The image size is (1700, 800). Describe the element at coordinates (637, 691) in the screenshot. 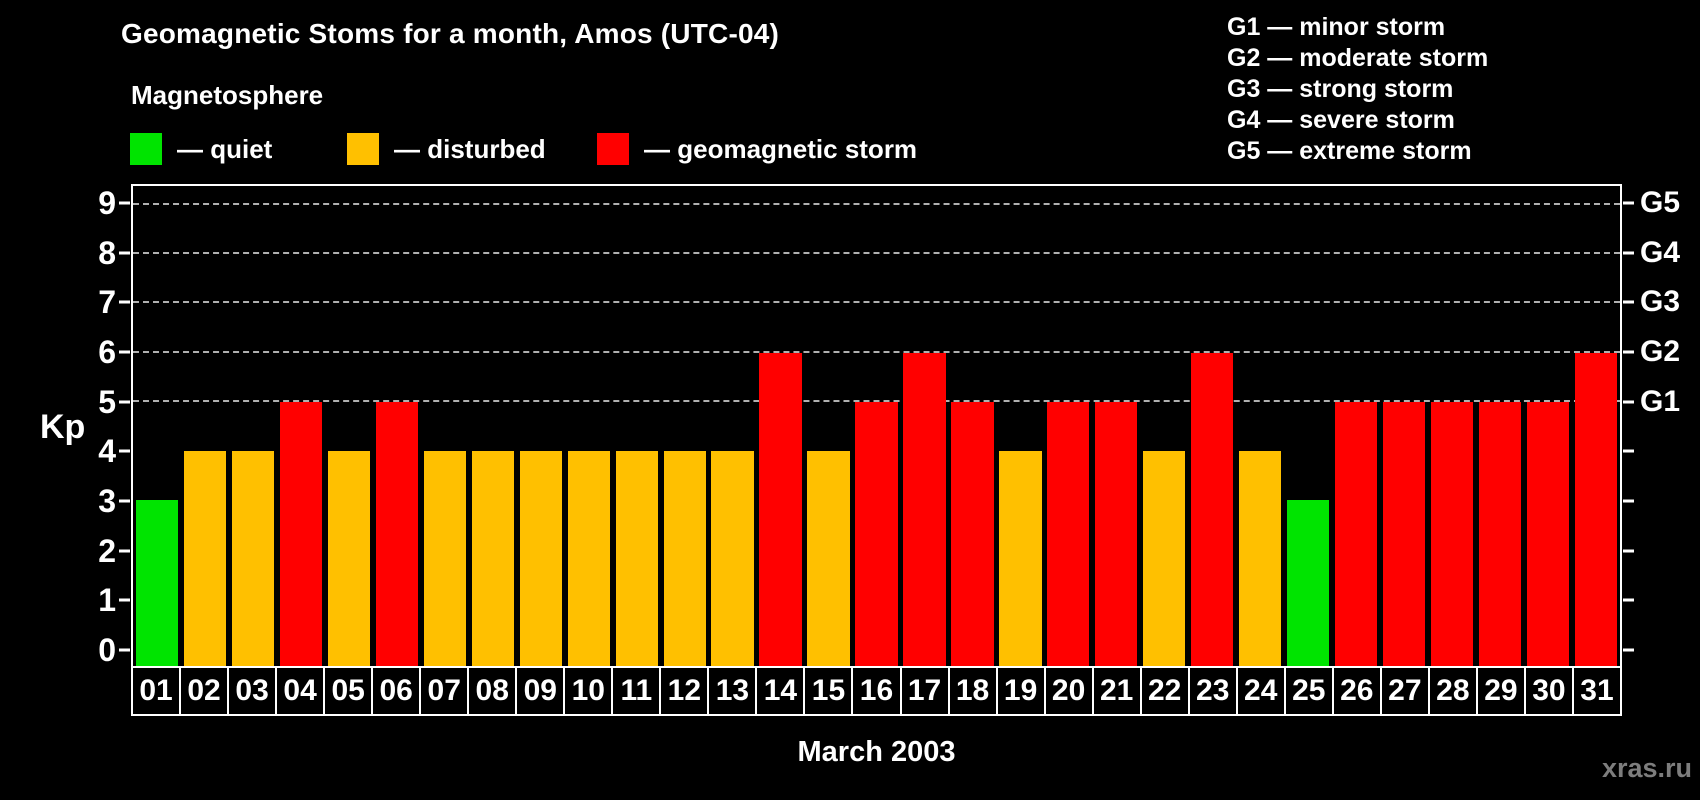

I see `day-cell-11: 11` at that location.